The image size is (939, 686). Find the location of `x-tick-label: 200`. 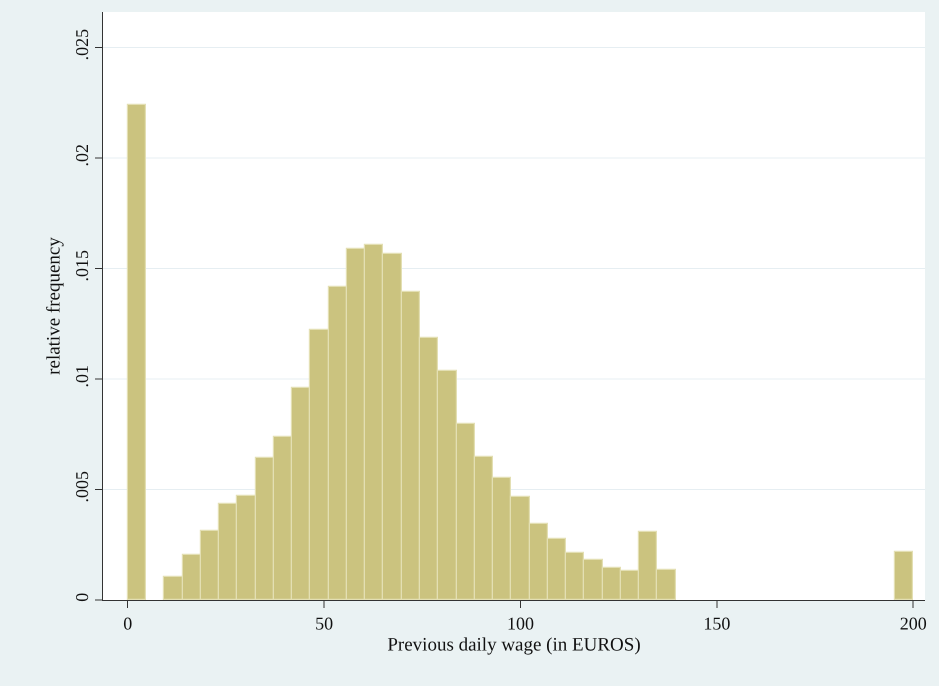

x-tick-label: 200 is located at coordinates (913, 624).